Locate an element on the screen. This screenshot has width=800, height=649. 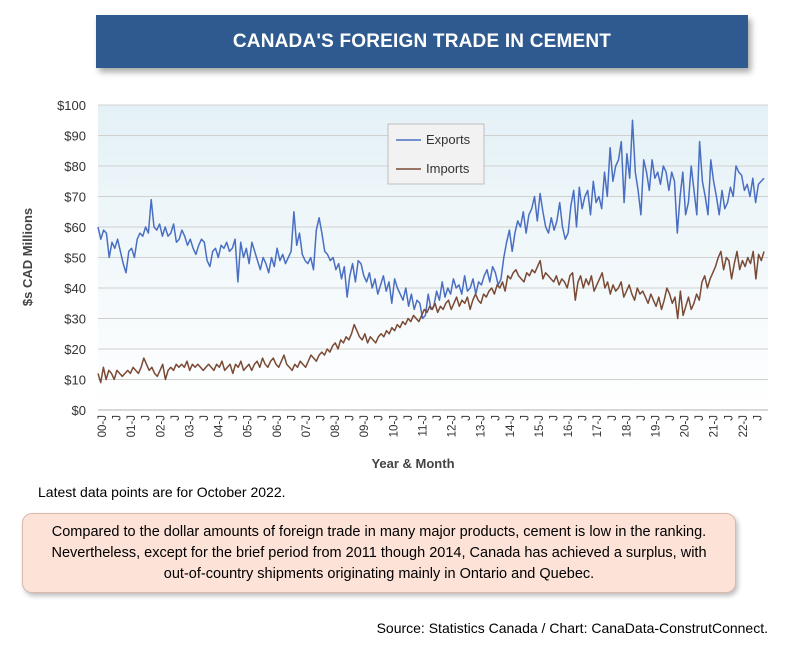
x-tick-label: 16-J is located at coordinates (569, 426).